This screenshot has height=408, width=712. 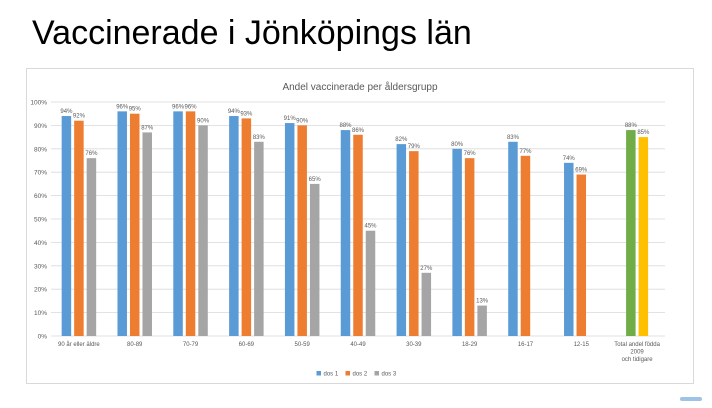 I want to click on data-label: 82%, so click(x=401, y=140).